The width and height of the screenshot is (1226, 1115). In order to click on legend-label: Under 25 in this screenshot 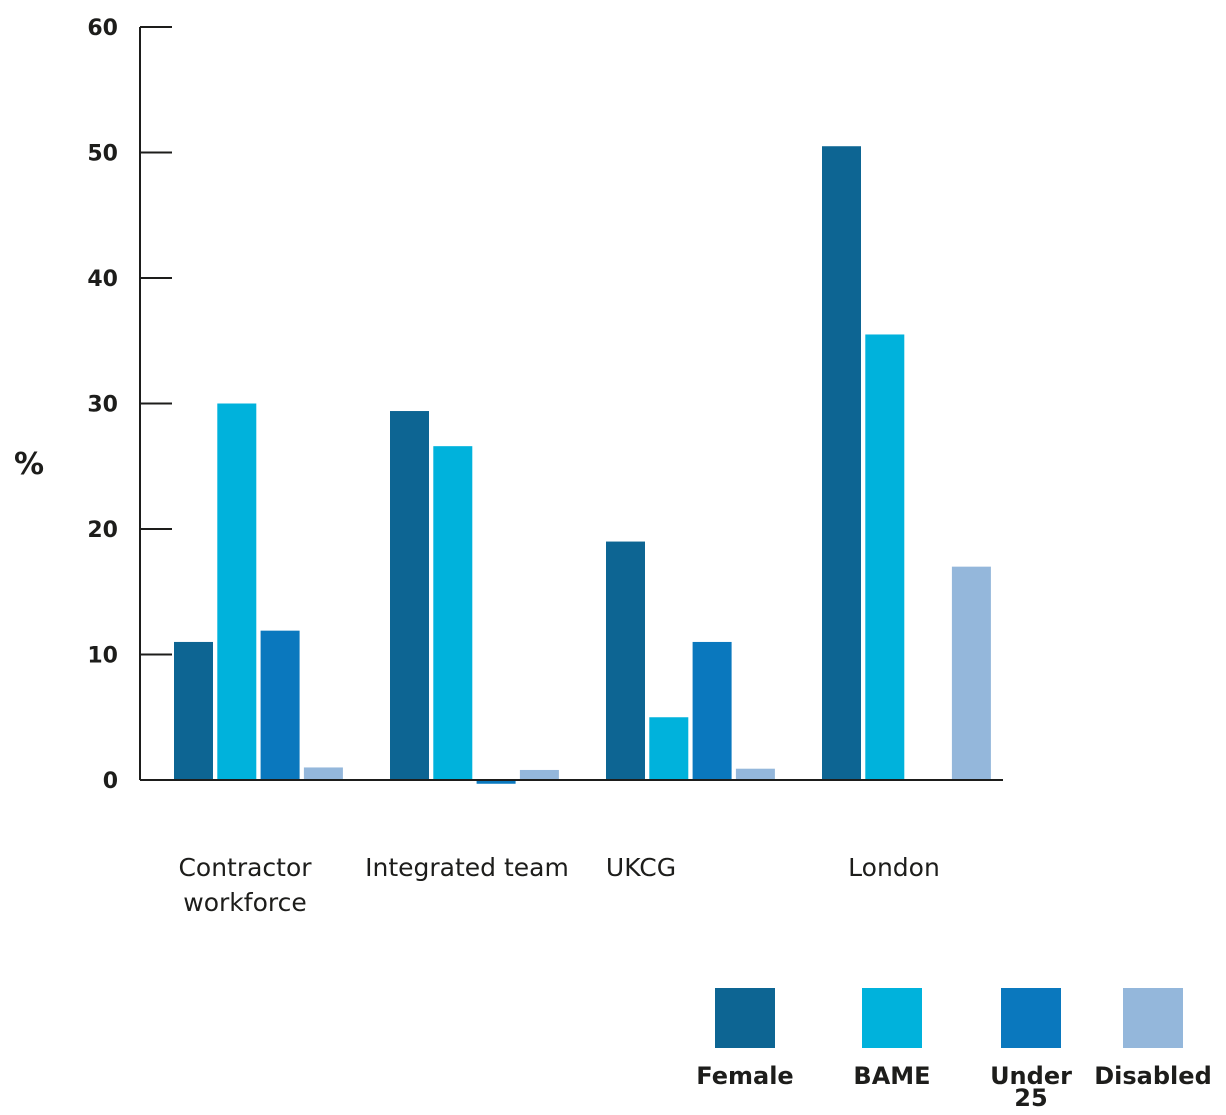, I will do `click(1031, 1087)`.